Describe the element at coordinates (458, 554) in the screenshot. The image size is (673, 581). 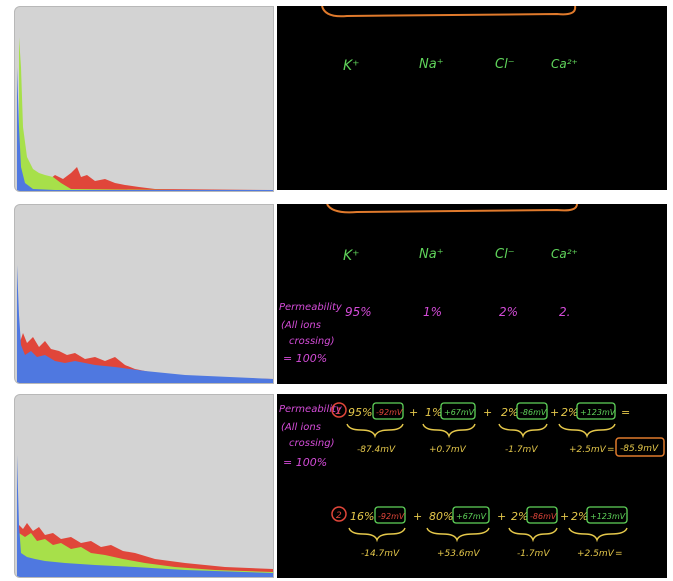
I see `case2-na-result: +53.6mV` at that location.